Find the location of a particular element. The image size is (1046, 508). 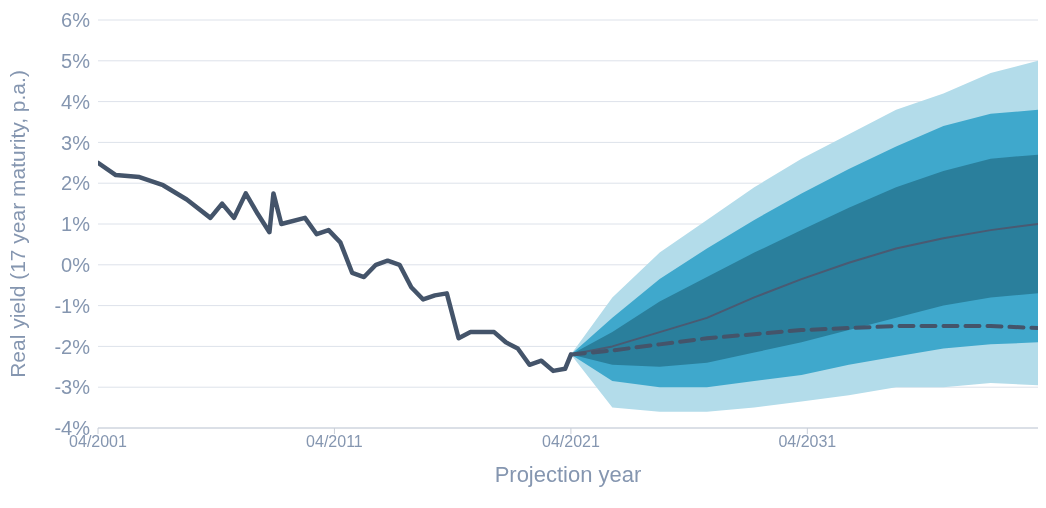

y-tick-label: 5% is located at coordinates (76, 60).